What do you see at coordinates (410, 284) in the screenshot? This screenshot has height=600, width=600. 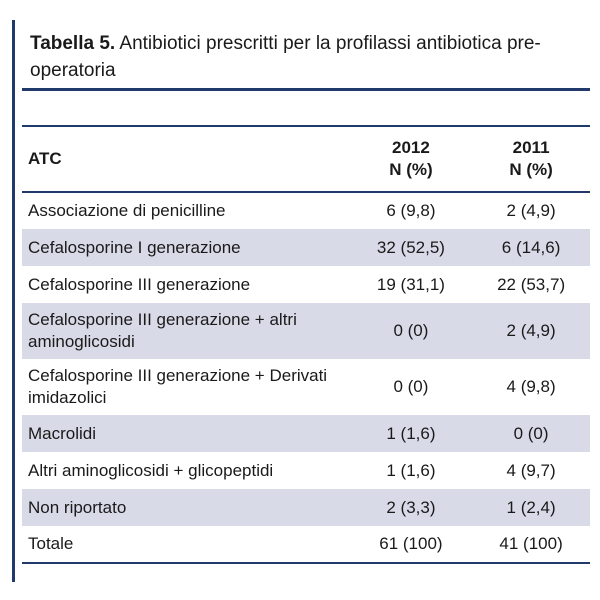 I see `cell-2012: 19 (31,1)` at bounding box center [410, 284].